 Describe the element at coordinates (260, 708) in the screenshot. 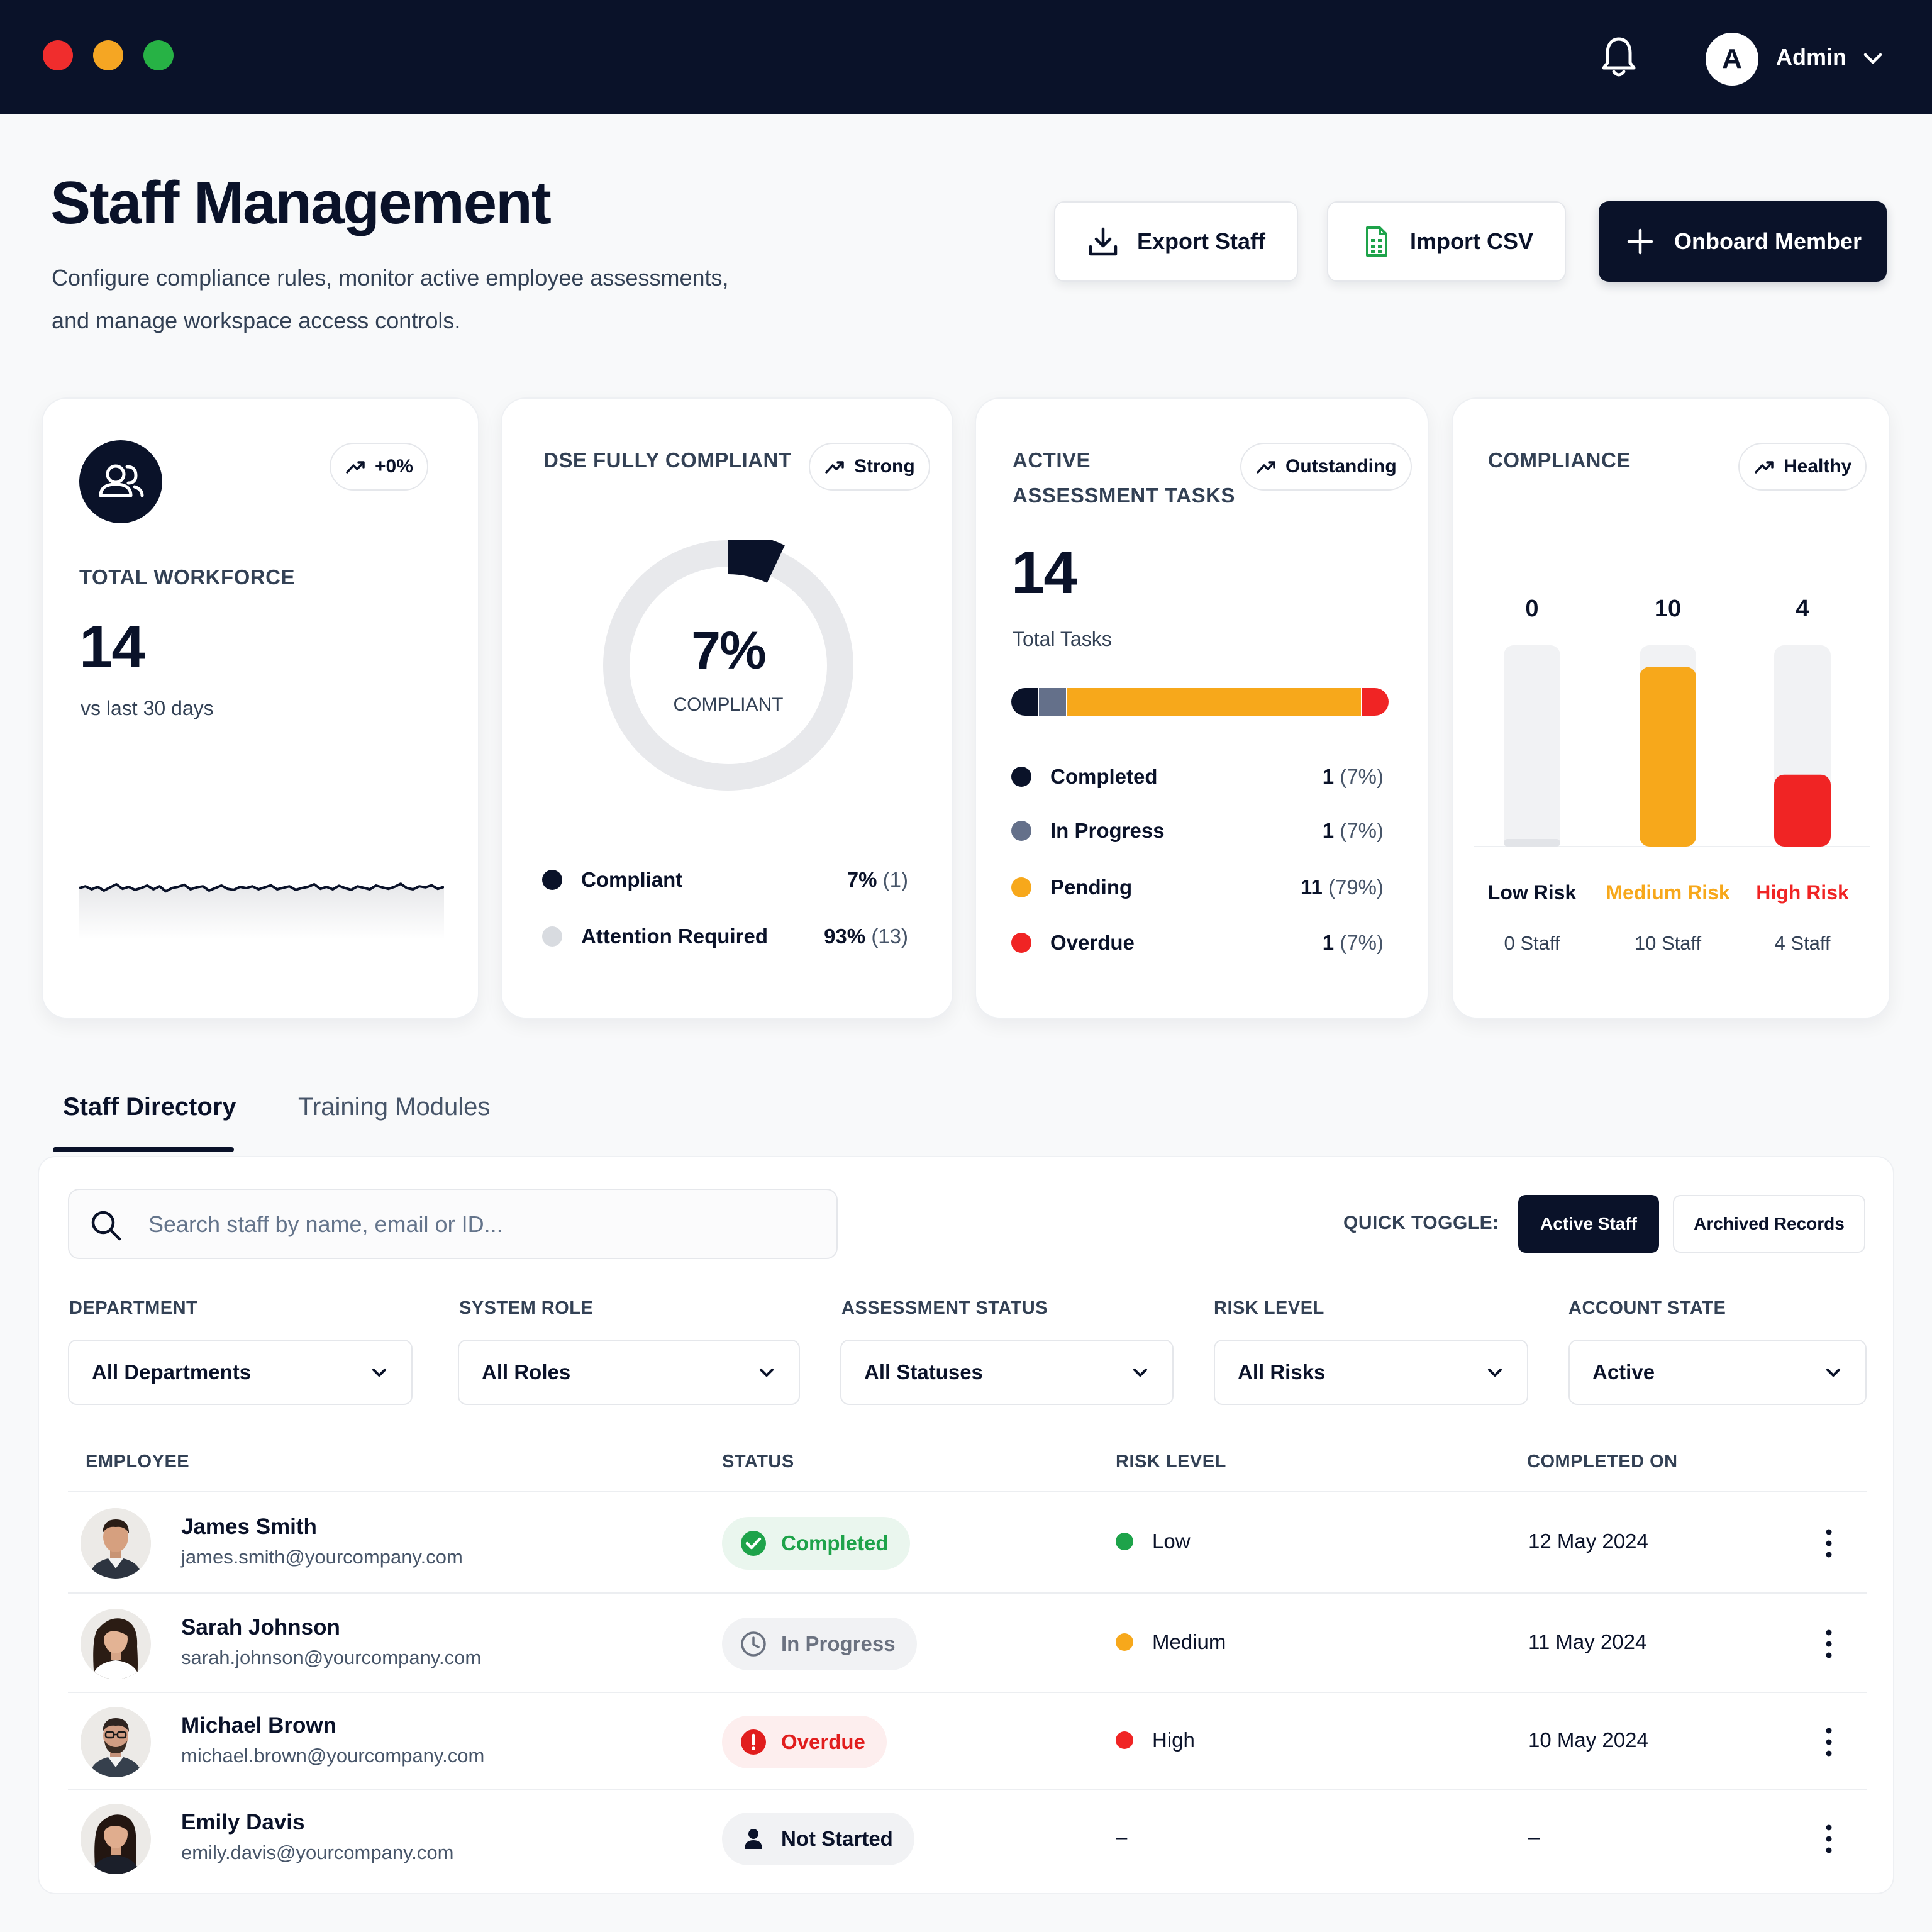

I see `workforce-card: +0% TOTAL WORKFORCE 14 vs last 30 days` at that location.